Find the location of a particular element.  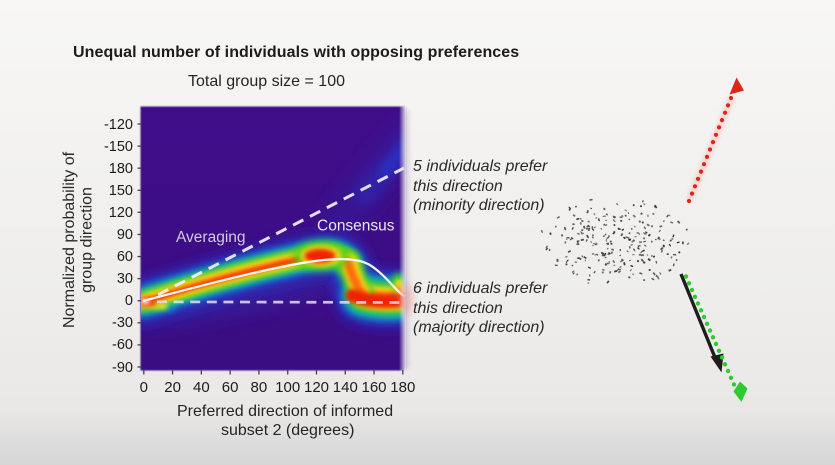

svg-text:Normalized probability ofgroup: Normalized probability ofgroup direction is located at coordinates (78, 239).